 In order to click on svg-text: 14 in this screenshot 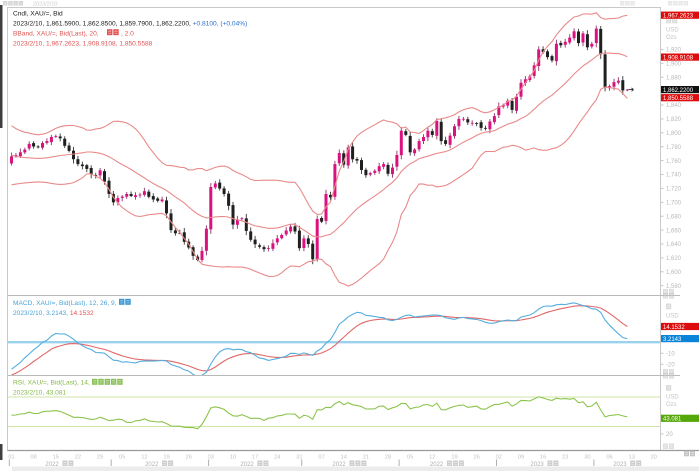, I will do `click(344, 458)`.